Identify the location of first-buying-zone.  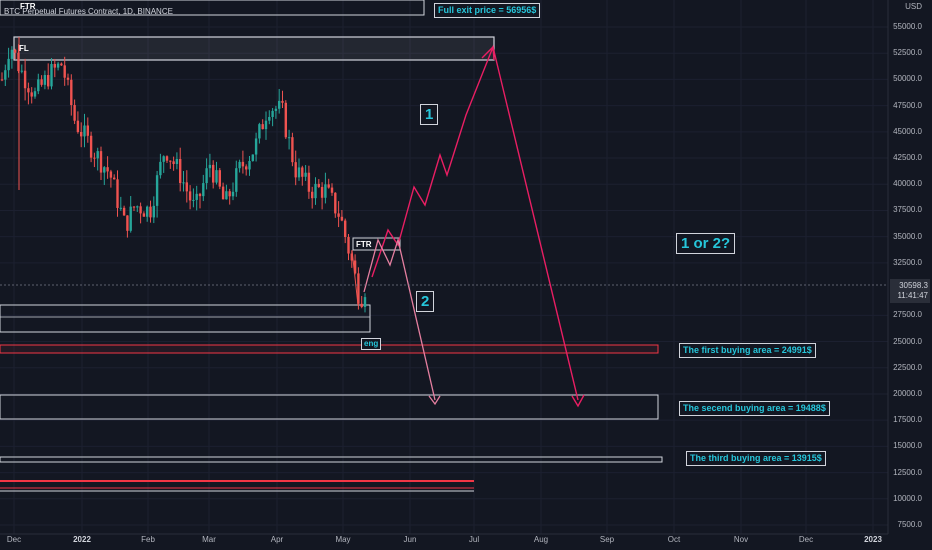
(329, 349).